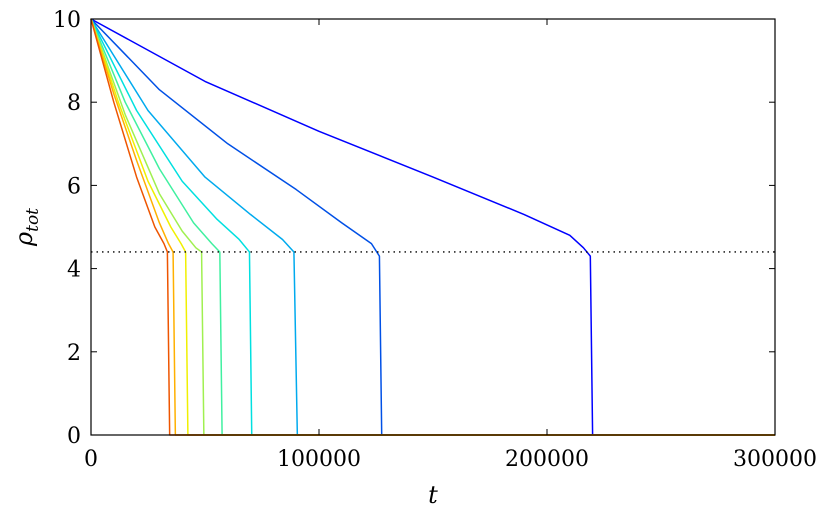 This screenshot has height=514, width=830. I want to click on y-tick-label: 0, so click(74, 436).